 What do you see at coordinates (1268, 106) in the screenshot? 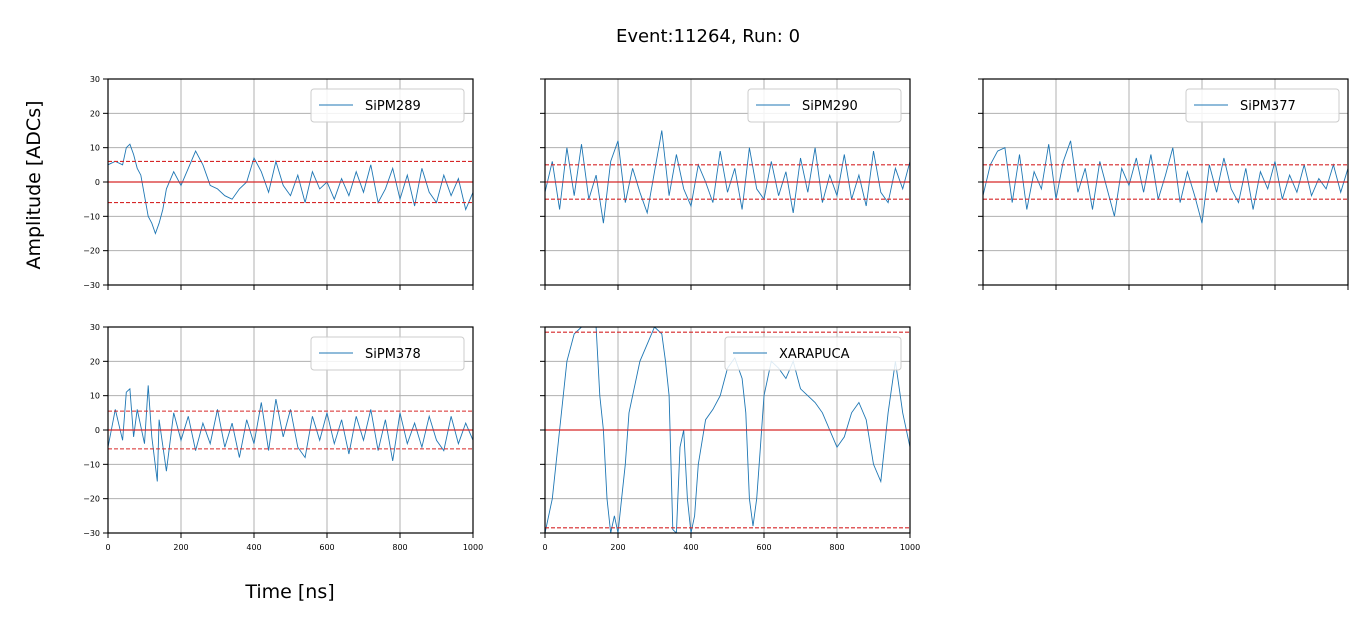
I see `legend-label: SiPM377` at bounding box center [1268, 106].